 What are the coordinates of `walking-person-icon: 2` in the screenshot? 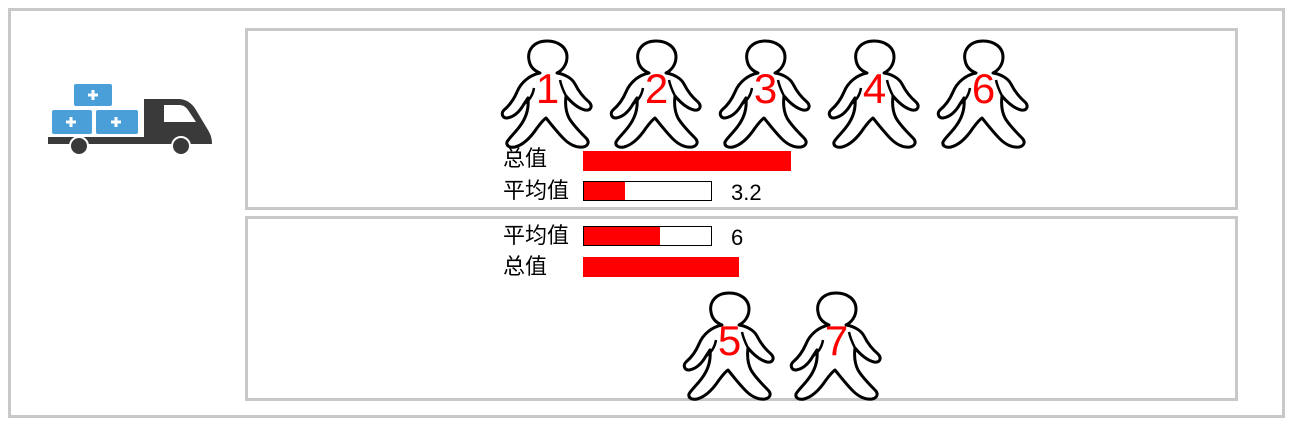 It's located at (656, 94).